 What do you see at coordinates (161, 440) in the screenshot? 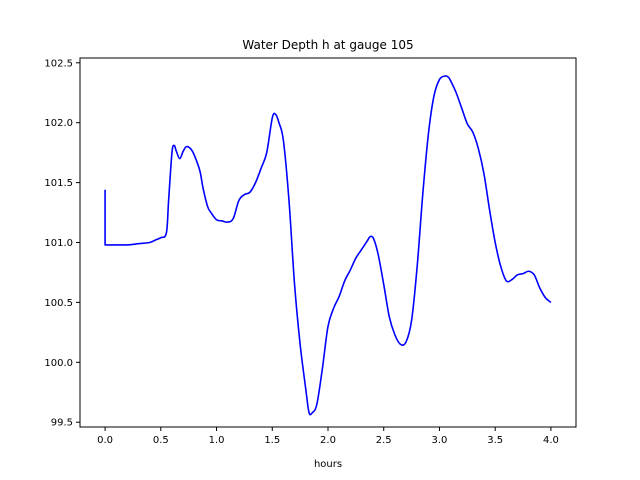
I see `x-tick-label: 0.5` at bounding box center [161, 440].